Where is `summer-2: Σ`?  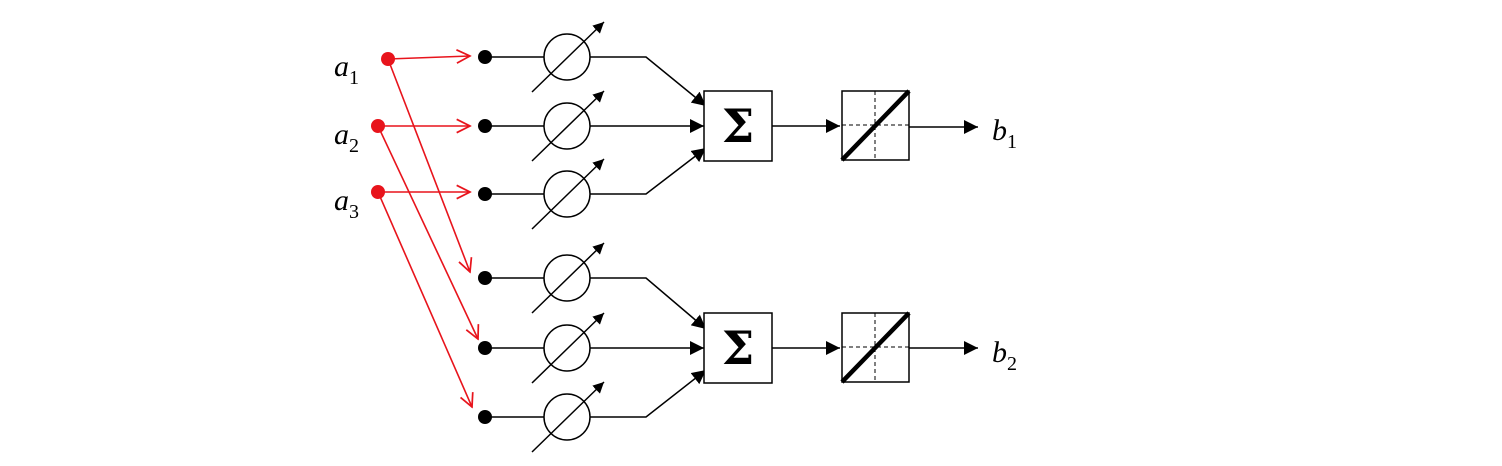 summer-2: Σ is located at coordinates (738, 348).